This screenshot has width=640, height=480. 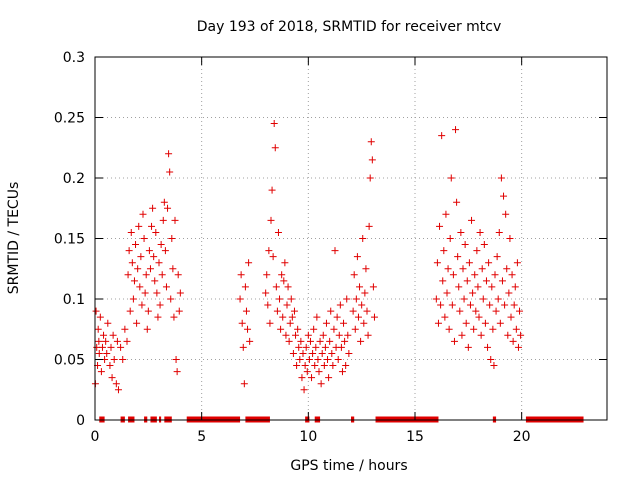 What do you see at coordinates (69, 240) in the screenshot?
I see `y-tick-label: 0.15` at bounding box center [69, 240].